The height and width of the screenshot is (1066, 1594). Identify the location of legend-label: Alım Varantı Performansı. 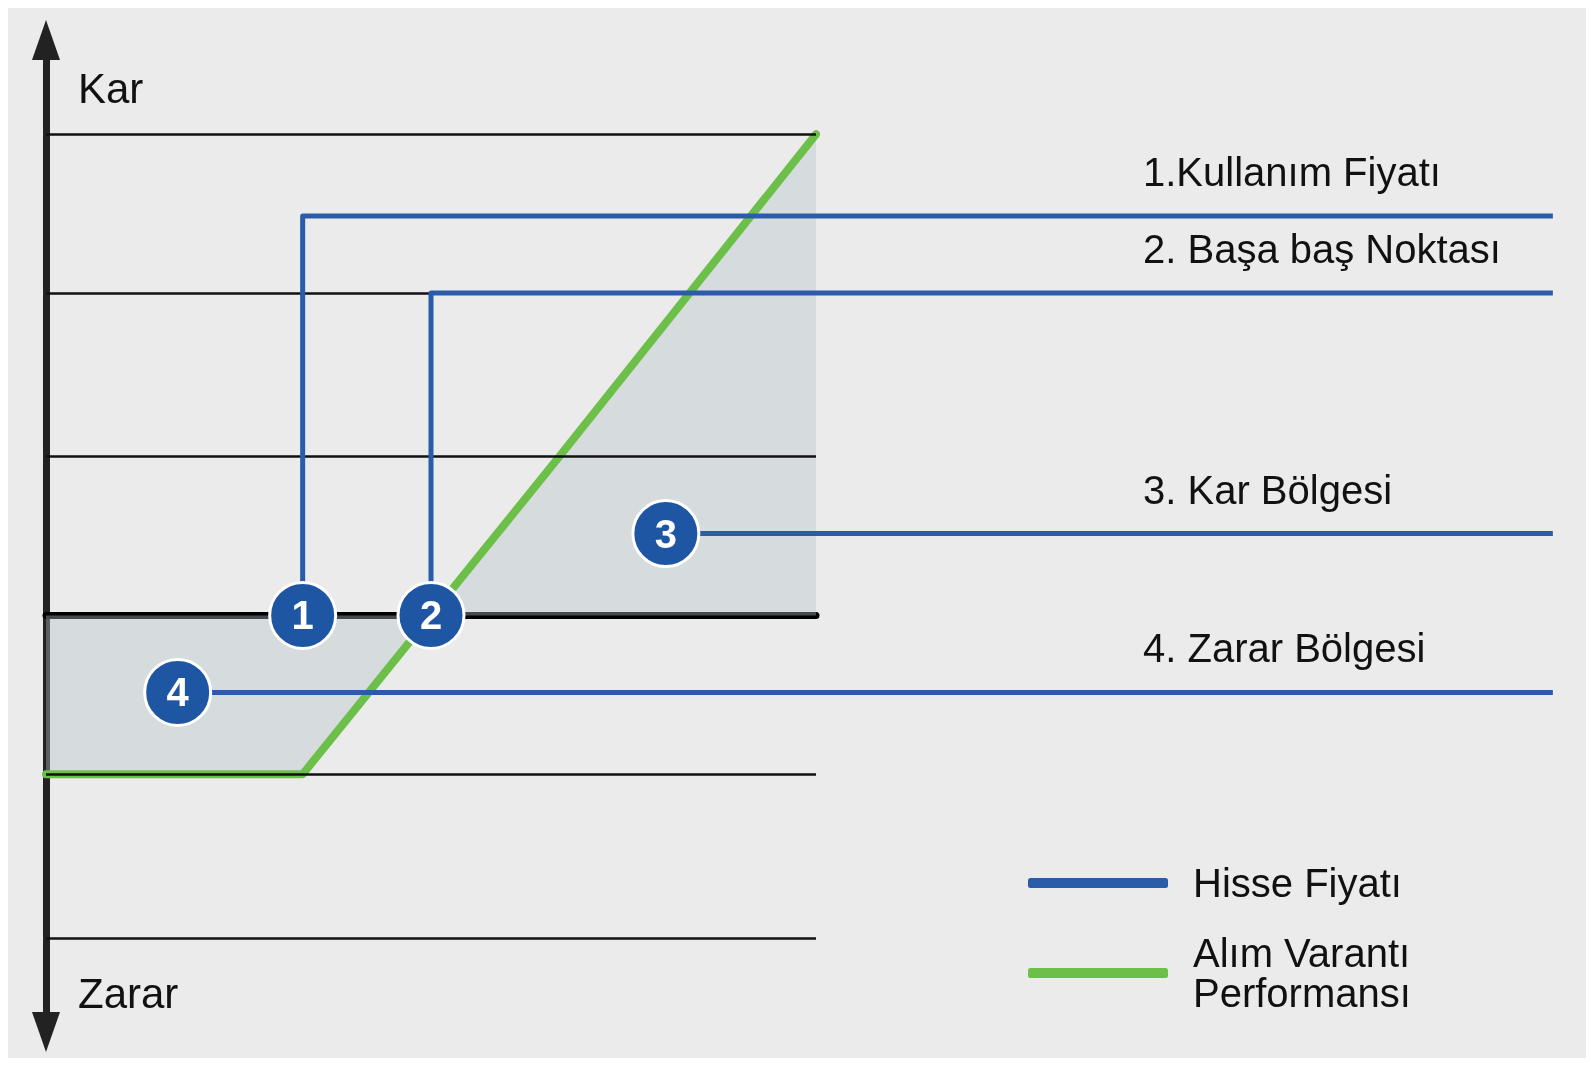
(1307, 973).